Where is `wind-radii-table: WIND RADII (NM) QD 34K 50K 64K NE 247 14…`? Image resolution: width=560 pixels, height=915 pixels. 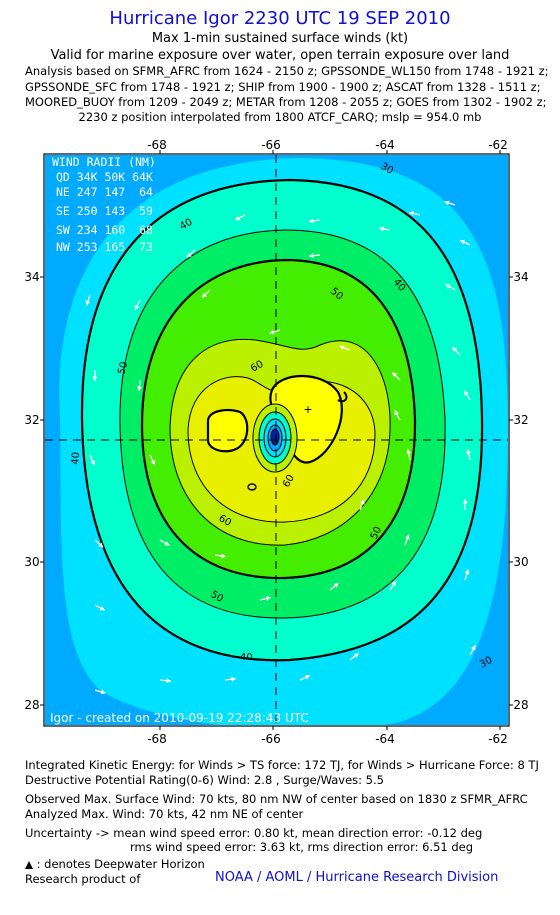 wind-radii-table: WIND RADII (NM) QD 34K 50K 64K NE 247 14… is located at coordinates (104, 204).